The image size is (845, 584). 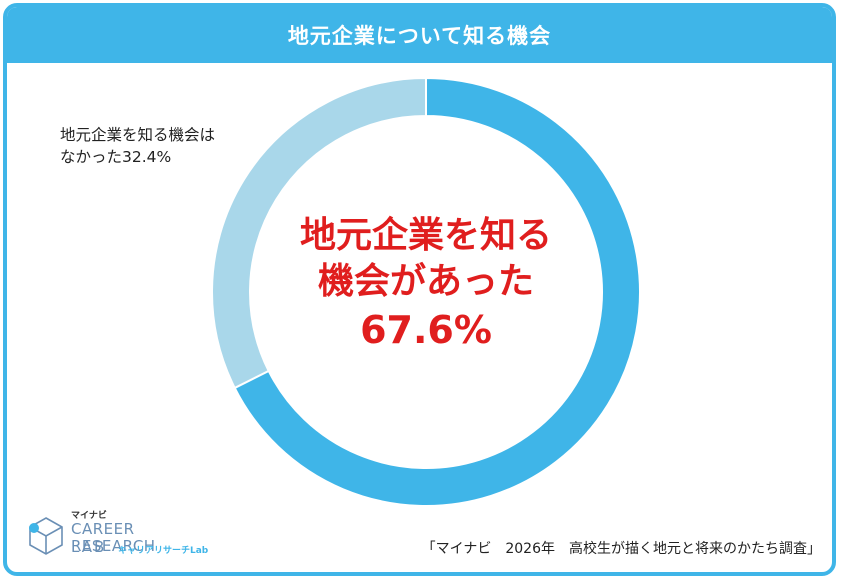 I want to click on center-label-line2: 機会があった, so click(x=425, y=281).